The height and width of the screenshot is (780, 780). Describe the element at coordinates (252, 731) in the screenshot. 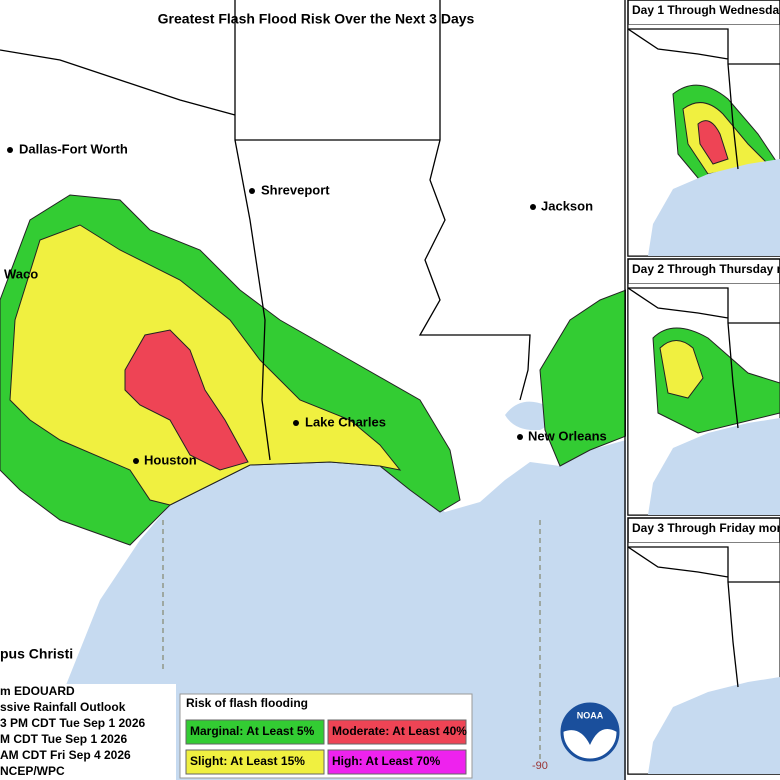

I see `legend-label: Marginal: At Least 5%` at that location.